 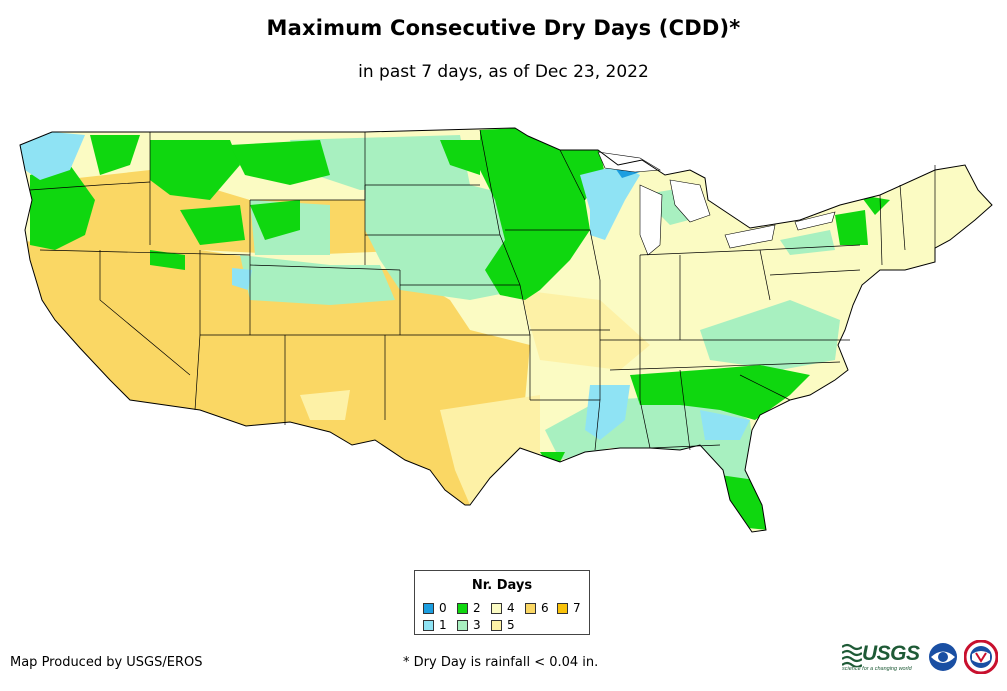 What do you see at coordinates (503, 72) in the screenshot?
I see `map-subtitle: in past 7 days, as of Dec 23, 2022` at bounding box center [503, 72].